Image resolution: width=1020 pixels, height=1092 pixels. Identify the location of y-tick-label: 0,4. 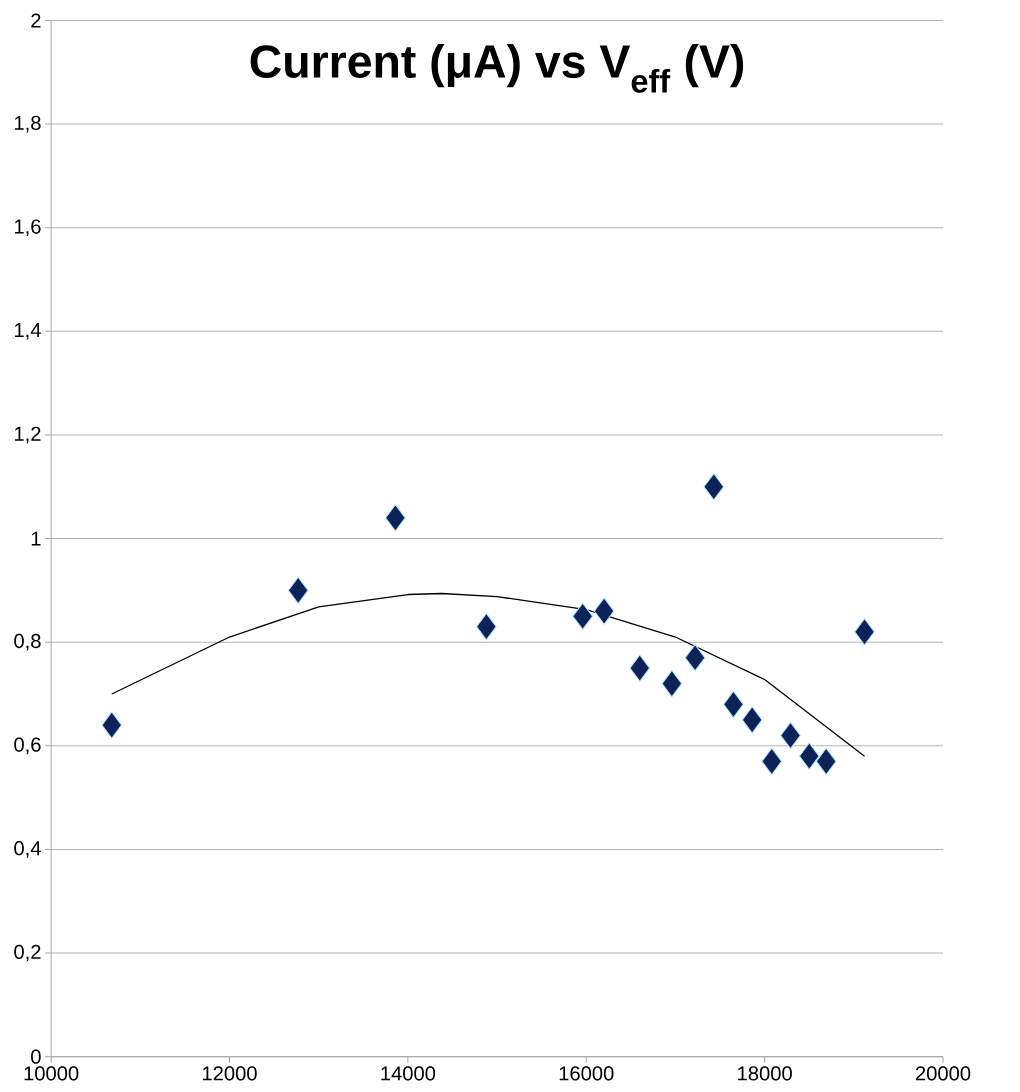
(27, 849).